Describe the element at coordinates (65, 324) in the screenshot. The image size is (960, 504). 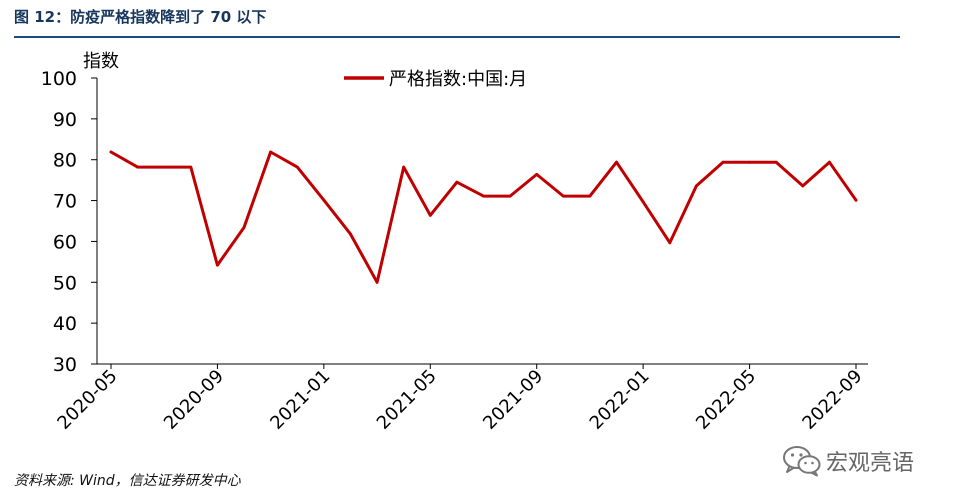
I see `y-tick-label: 40` at that location.